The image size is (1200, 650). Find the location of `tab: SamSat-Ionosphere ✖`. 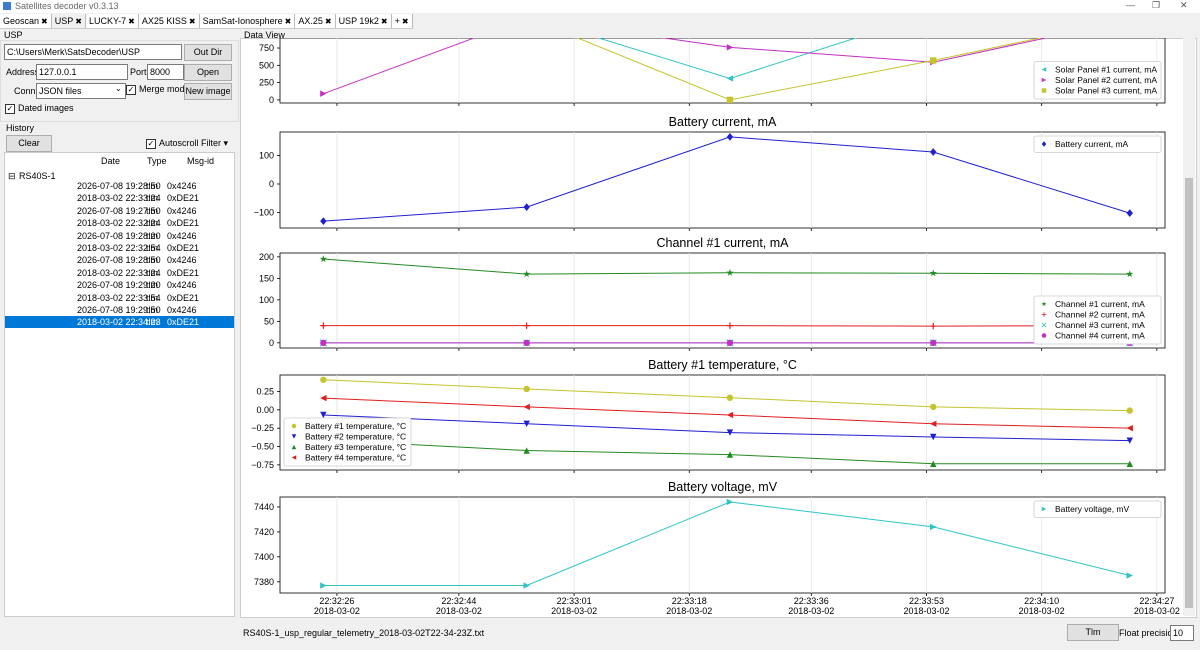

tab: SamSat-Ionosphere ✖ is located at coordinates (248, 21).